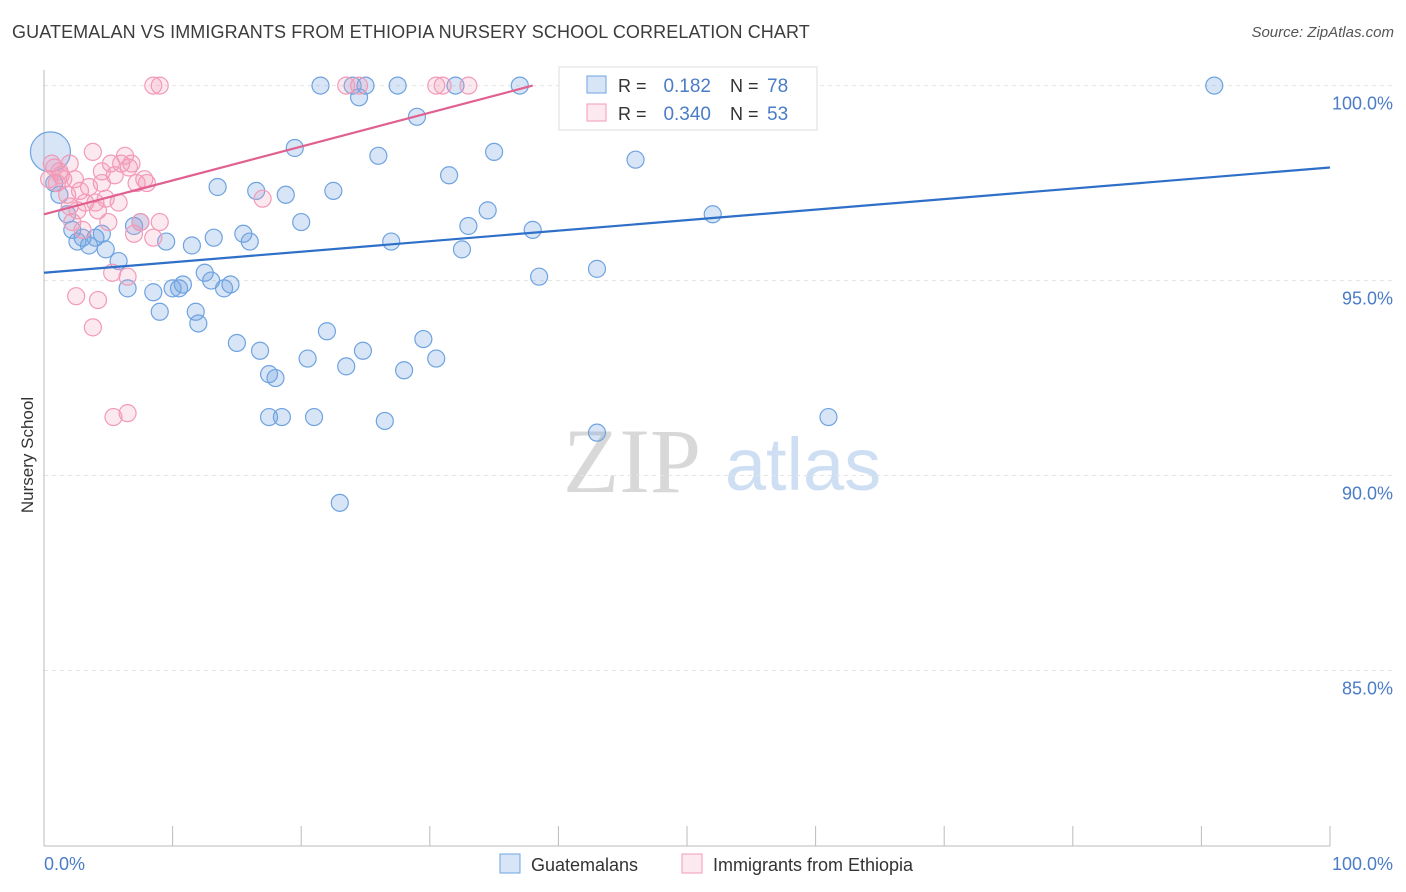 This screenshot has width=1406, height=892. Describe the element at coordinates (1362, 864) in the screenshot. I see `x-tick-label: 100.0%` at that location.